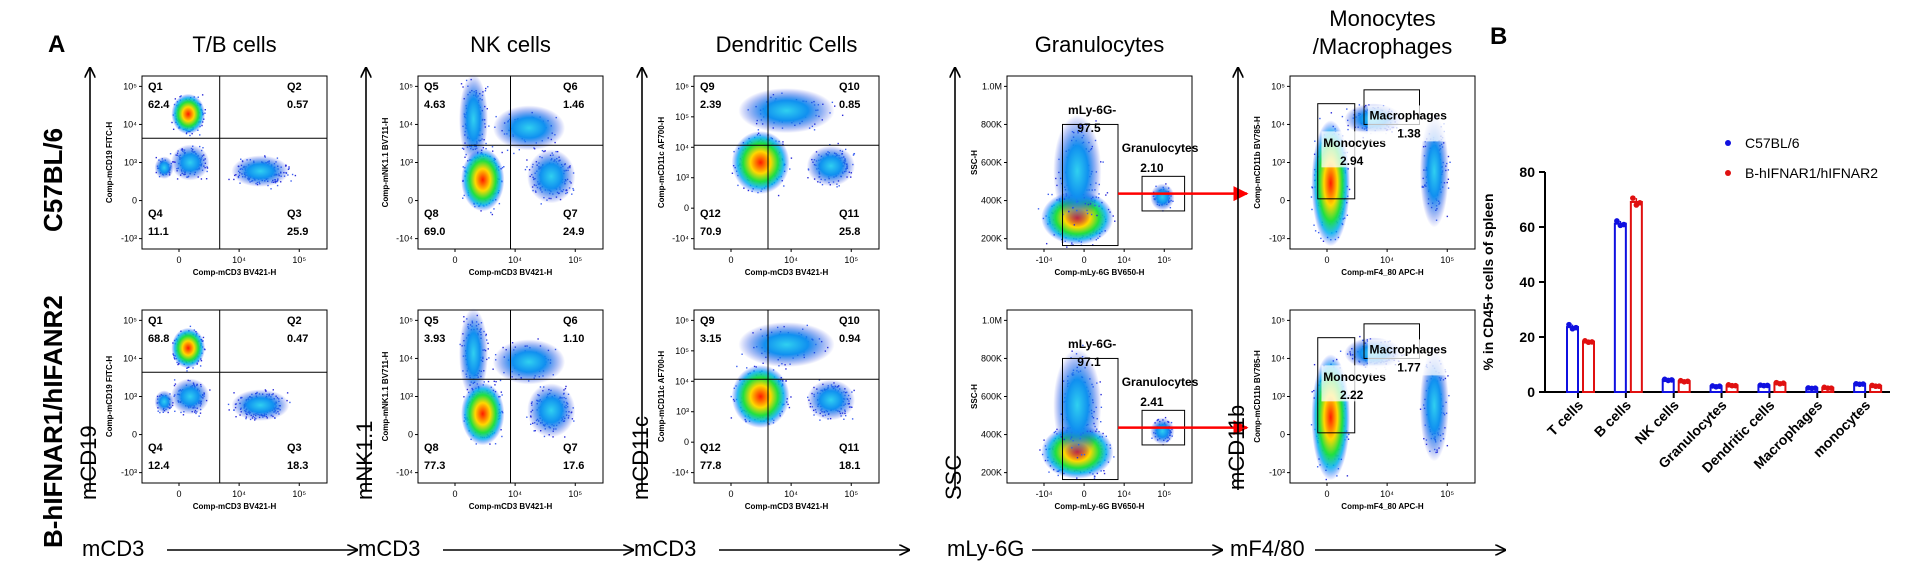 The image size is (1929, 577). Describe the element at coordinates (434, 339) in the screenshot. I see `quadrant-value: 3.93` at that location.